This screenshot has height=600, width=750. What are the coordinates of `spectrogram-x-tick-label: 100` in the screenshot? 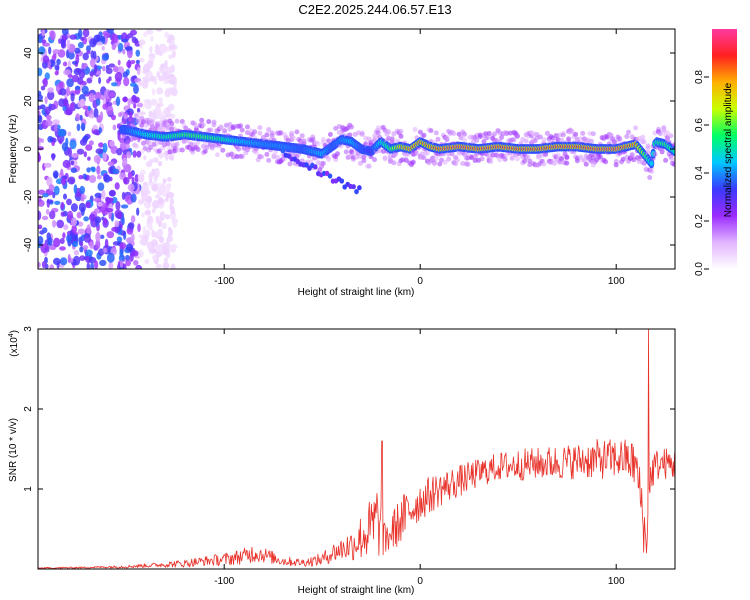 It's located at (616, 281).